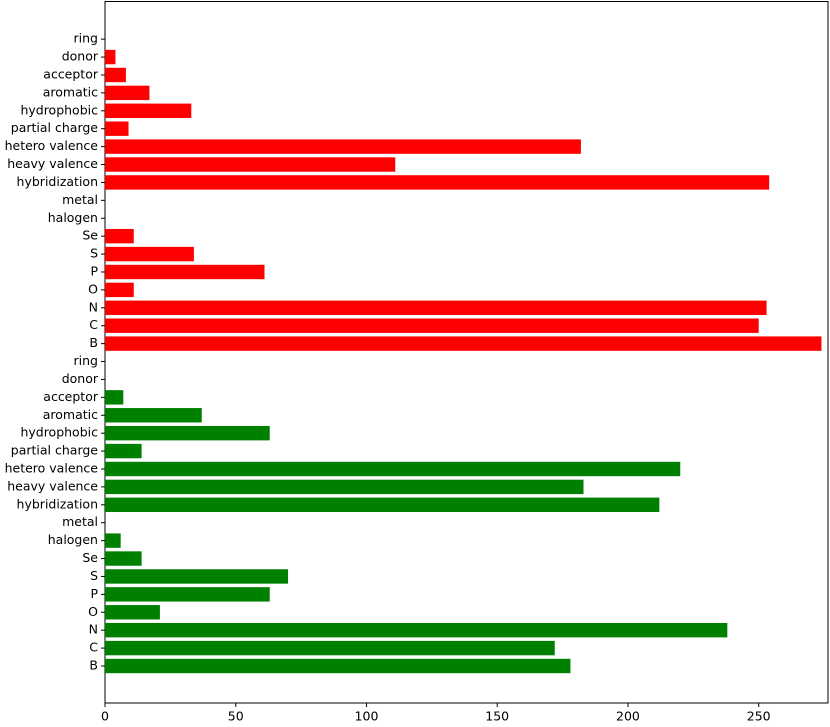 This screenshot has height=727, width=830. I want to click on x-tick-label: 100, so click(367, 716).